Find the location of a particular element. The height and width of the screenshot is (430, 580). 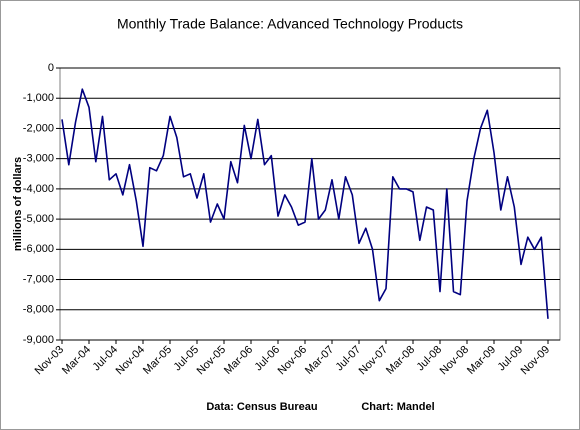

y-tick-label: -4,000 is located at coordinates (38, 189).